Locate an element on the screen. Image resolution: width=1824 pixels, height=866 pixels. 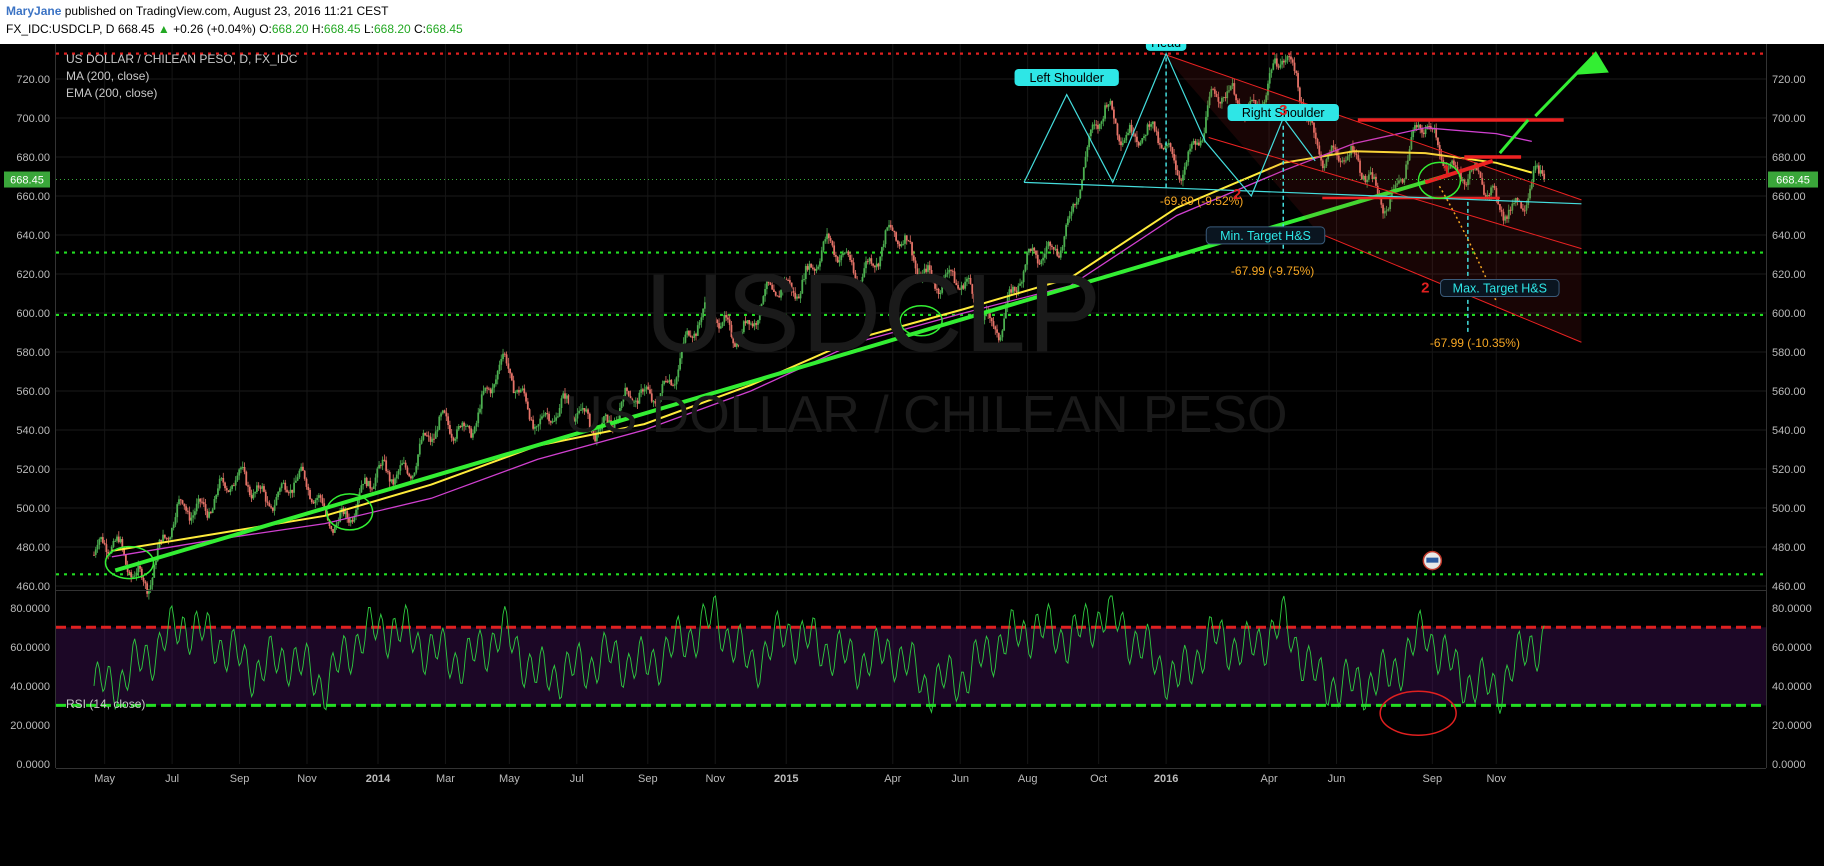
rsi-tick-label-right: 20.0000 is located at coordinates (1792, 726).